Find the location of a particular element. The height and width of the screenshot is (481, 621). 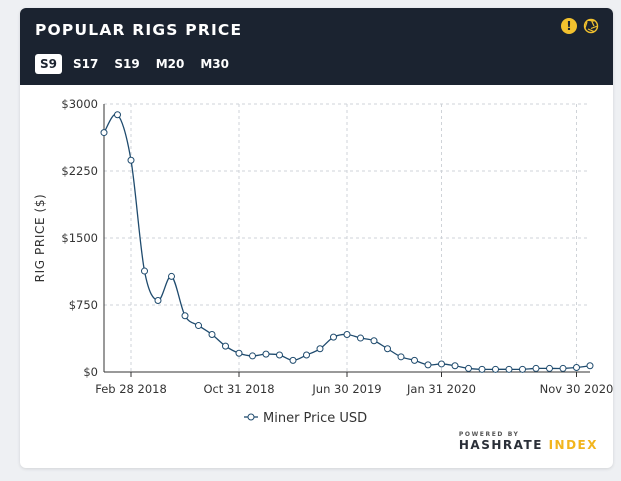

x-tick-label: Jan 31 2020 is located at coordinates (441, 389).